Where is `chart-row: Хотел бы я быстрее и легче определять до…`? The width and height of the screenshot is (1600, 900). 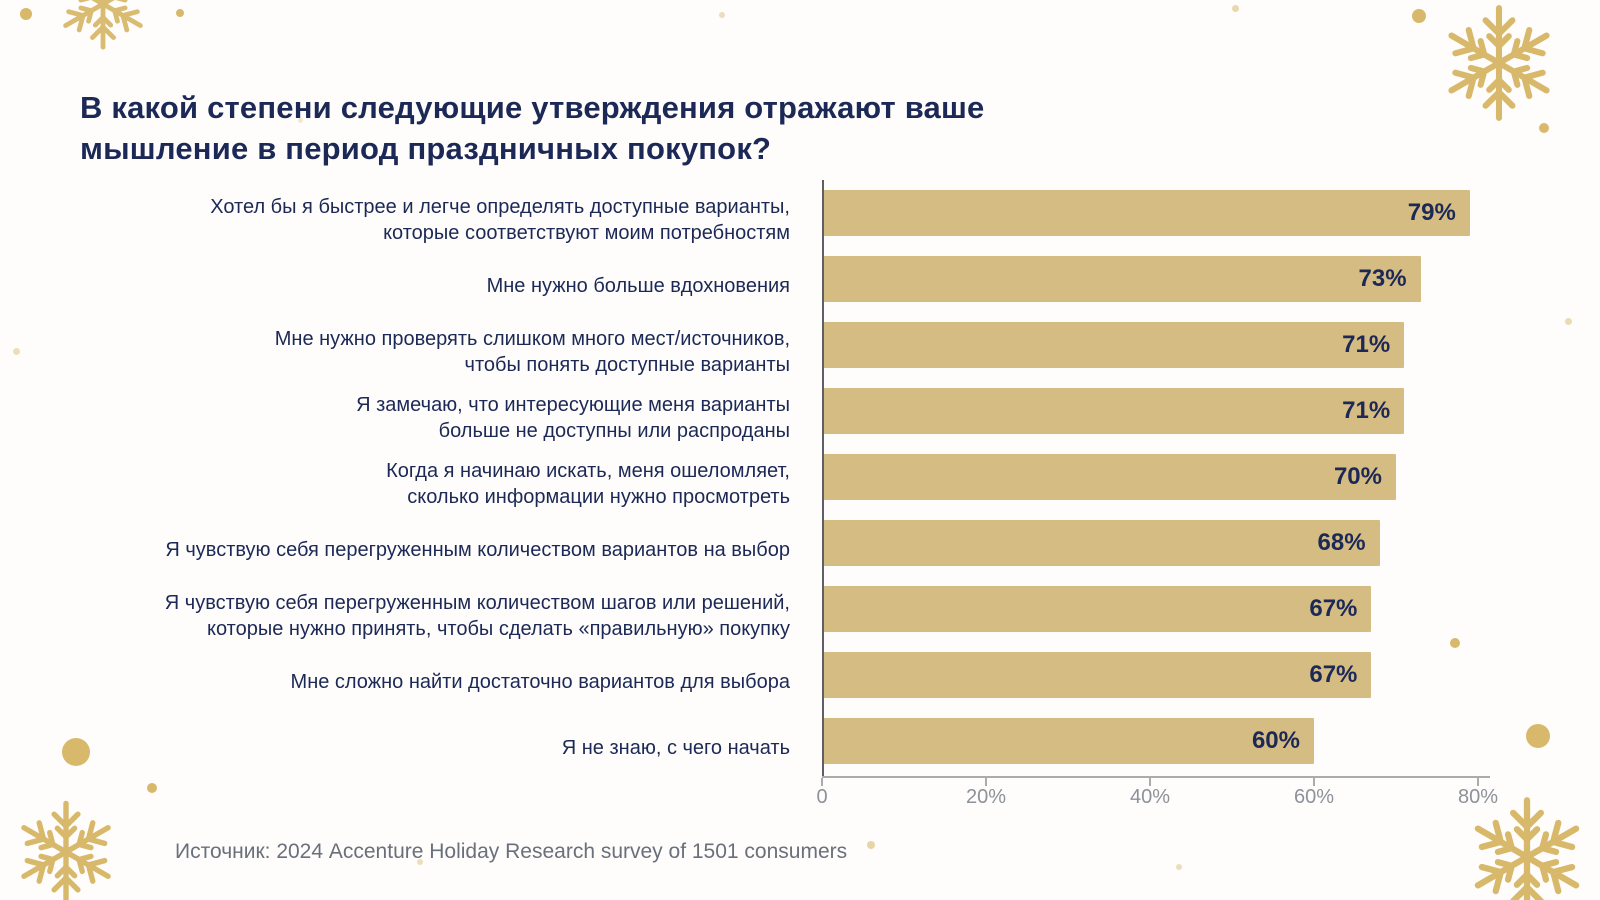 chart-row: Хотел бы я быстрее и легче определять до… is located at coordinates (790, 213).